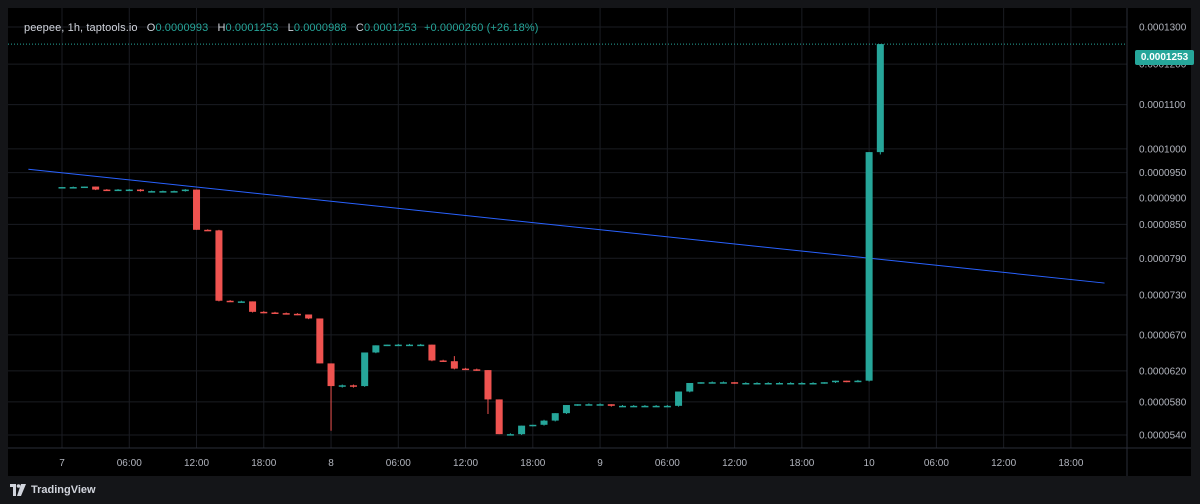 Image resolution: width=1200 pixels, height=504 pixels. Describe the element at coordinates (1163, 65) in the screenshot. I see `price-tick-label: 0.0001200` at that location.